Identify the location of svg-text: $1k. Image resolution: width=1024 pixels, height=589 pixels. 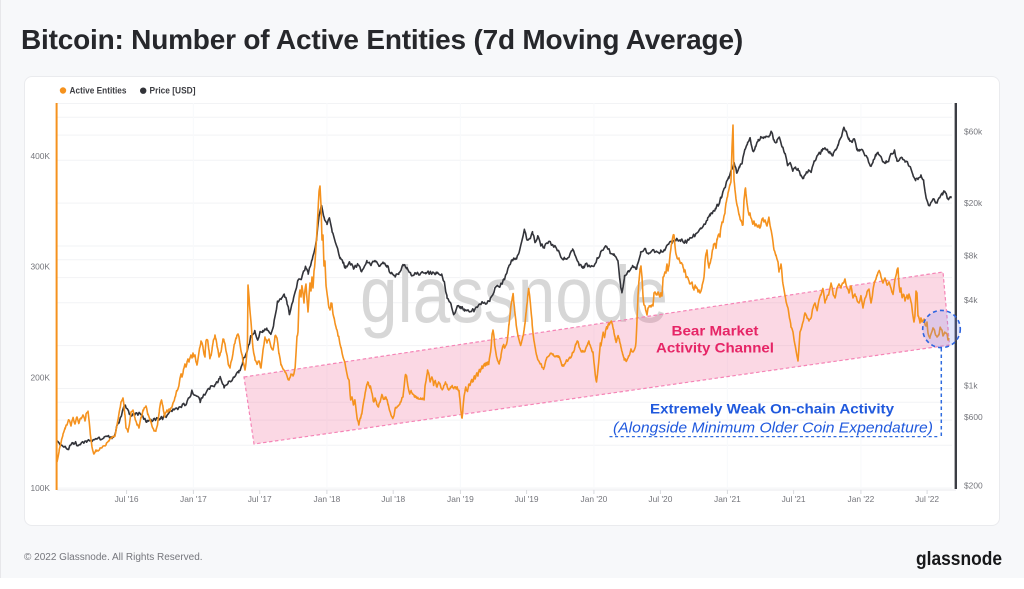
(971, 386).